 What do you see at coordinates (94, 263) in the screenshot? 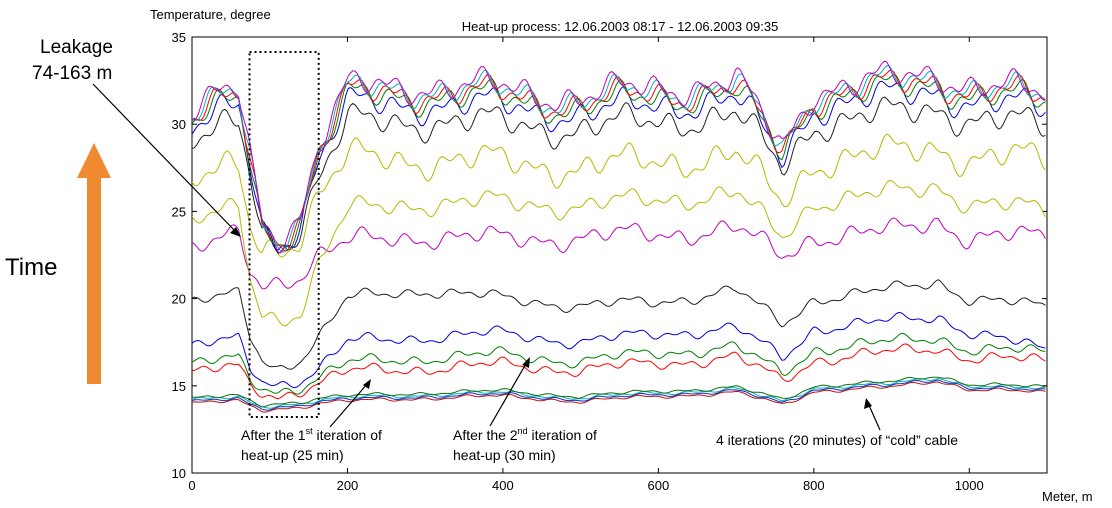
I see `time-arrow` at bounding box center [94, 263].